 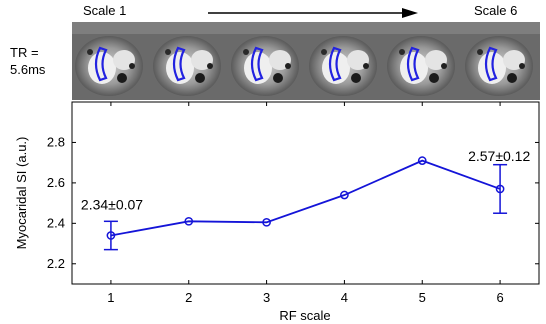 I want to click on tr-label-line2: 5.6ms, so click(x=28, y=69).